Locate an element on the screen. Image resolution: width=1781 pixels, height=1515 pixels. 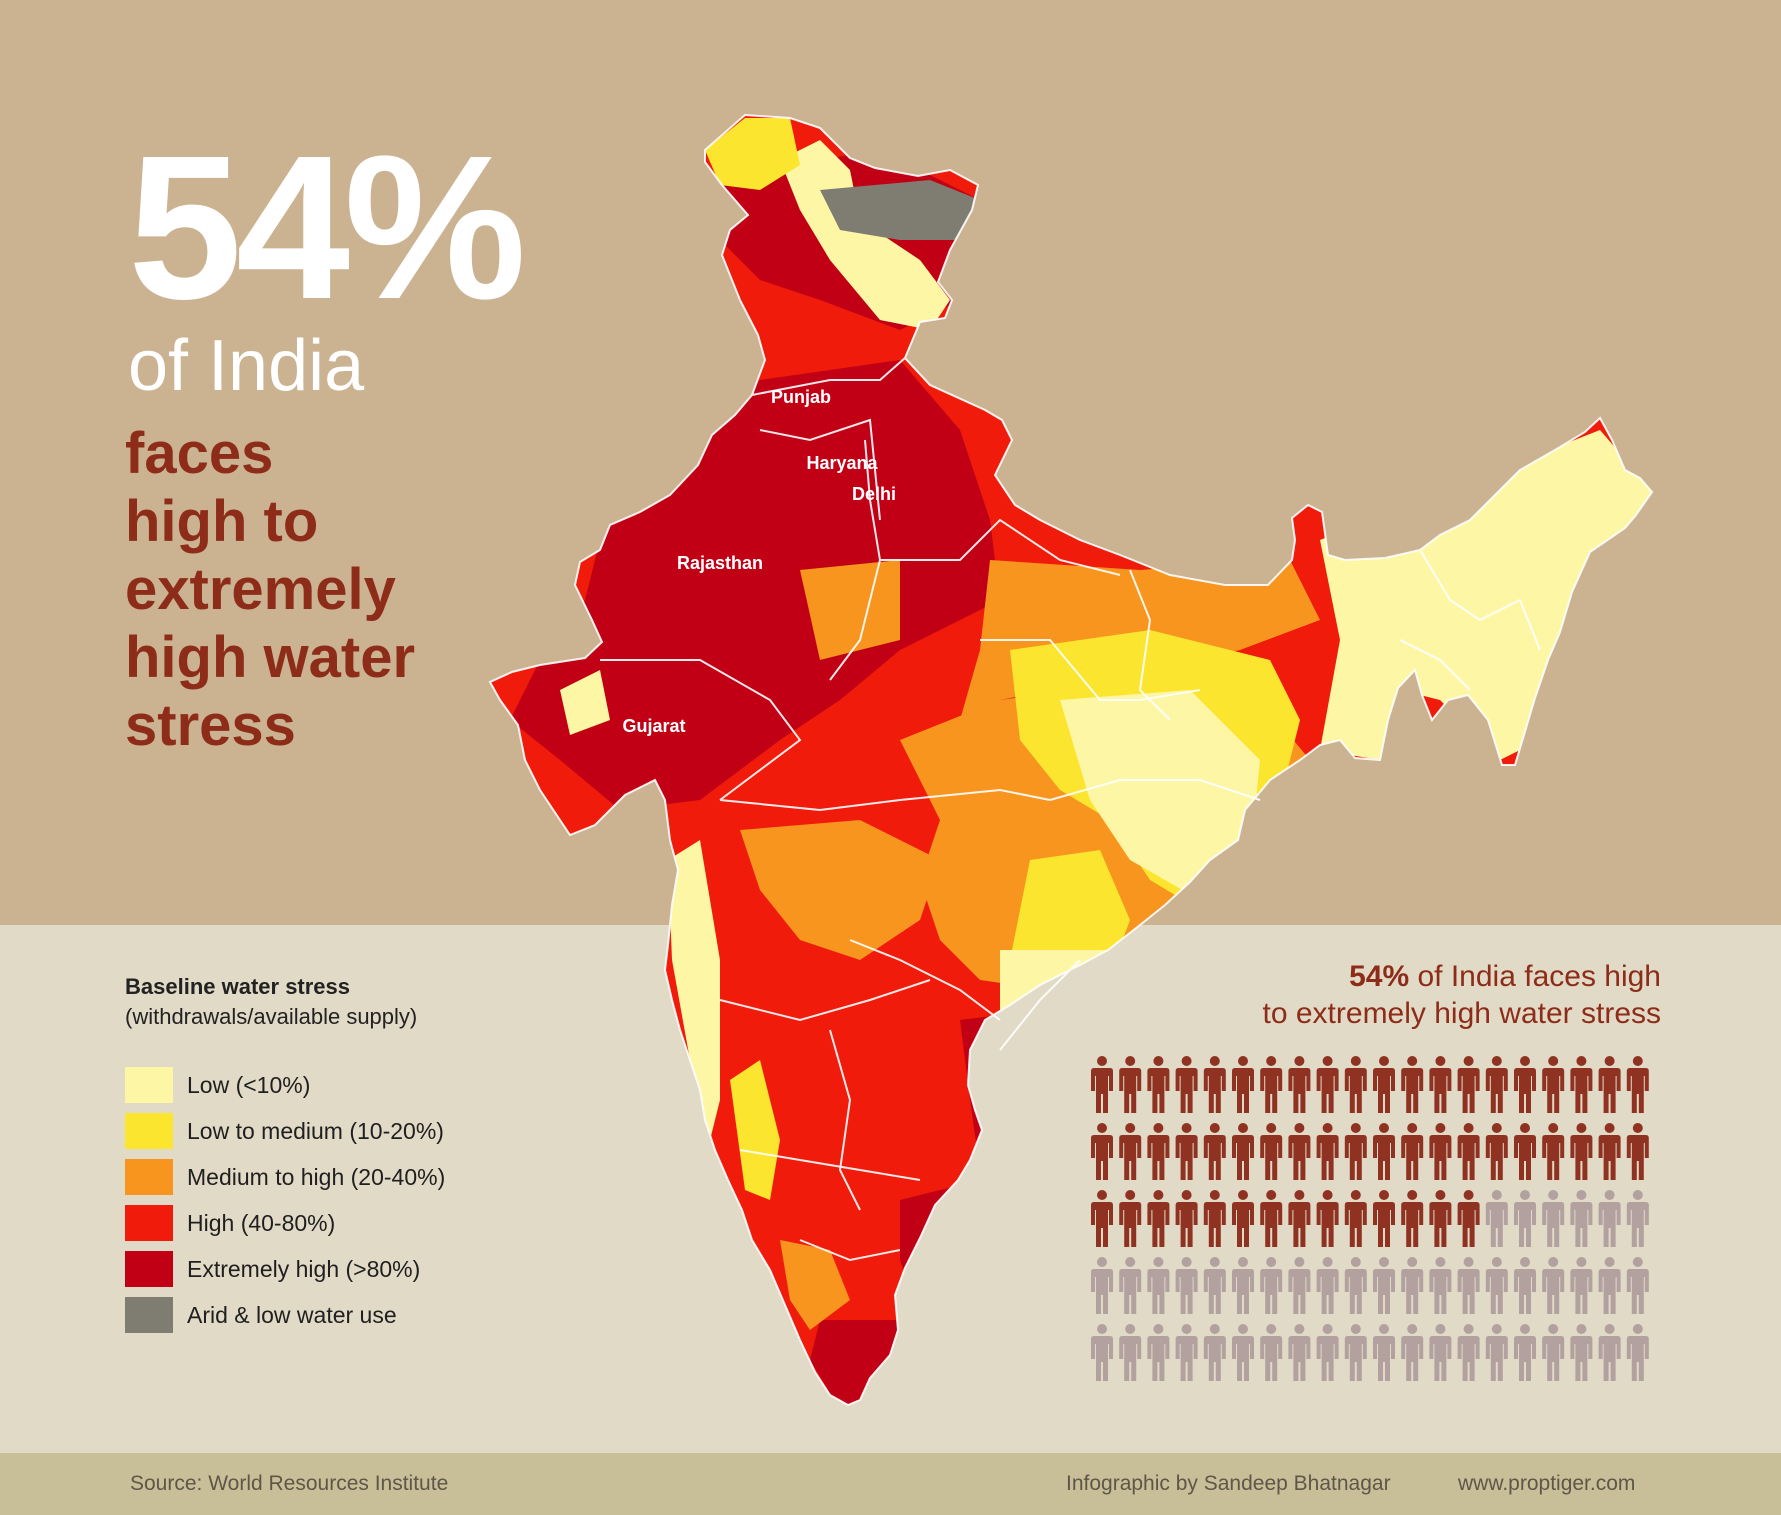
legend-item: High (40-80%) is located at coordinates (285, 1223).